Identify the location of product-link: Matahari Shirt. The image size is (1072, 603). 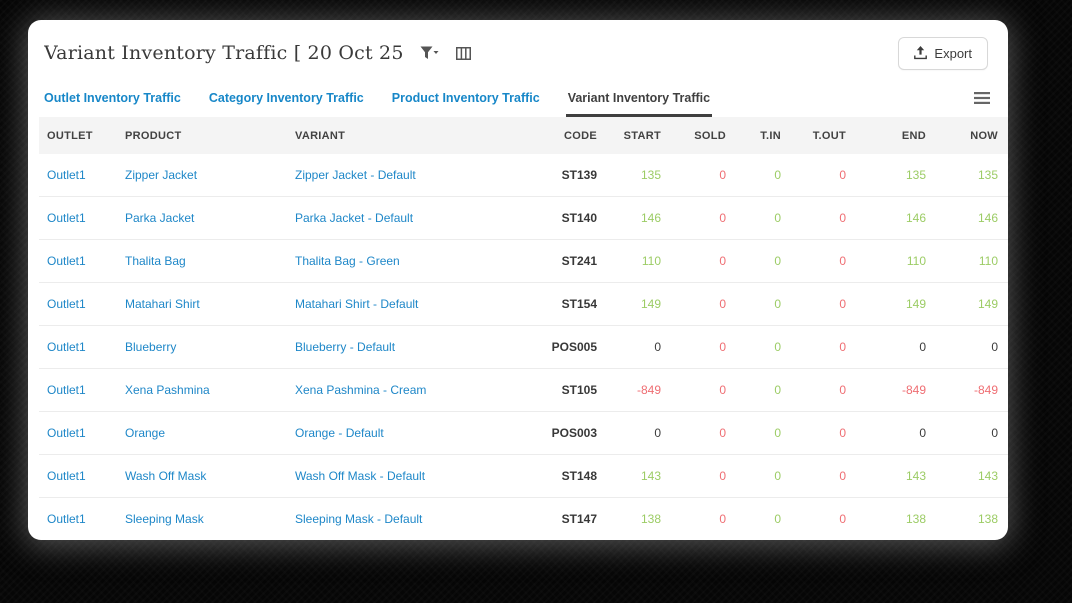
(202, 304).